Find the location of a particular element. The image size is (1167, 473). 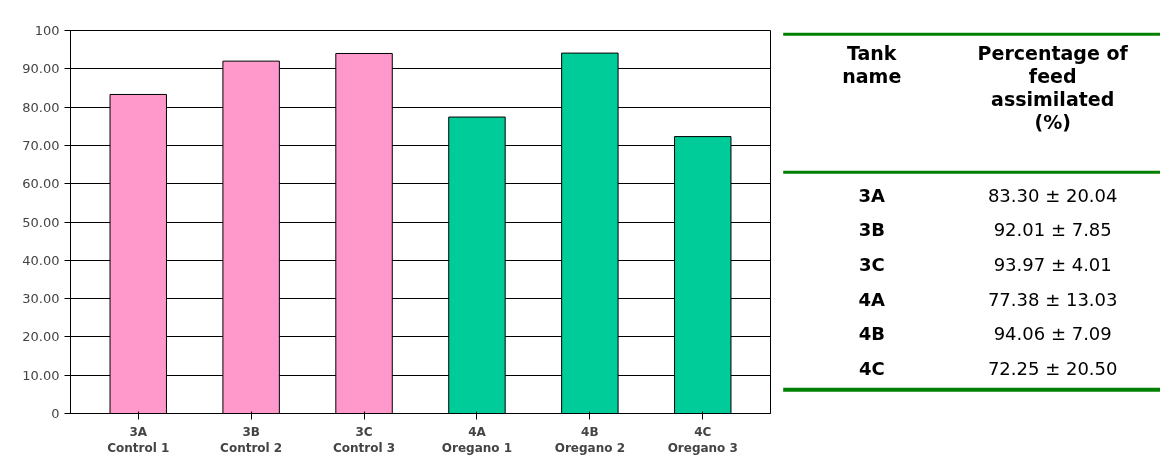

x-tick-label: 4A Oregano 1 is located at coordinates (477, 440).